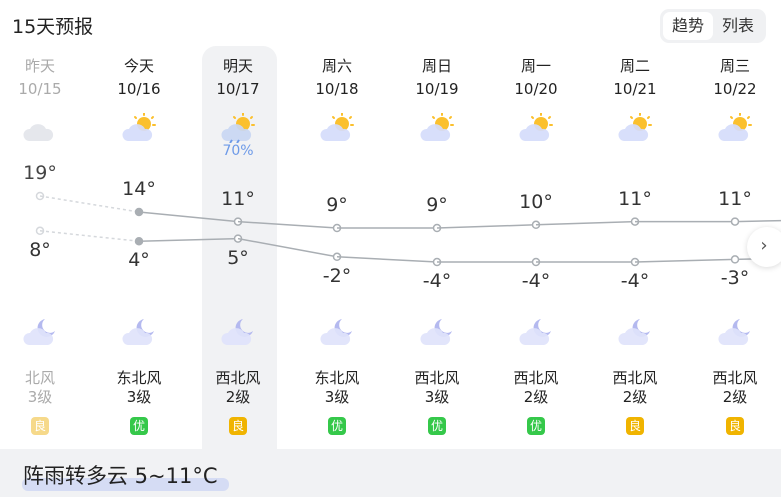  I want to click on low-temp: 8°, so click(40, 249).